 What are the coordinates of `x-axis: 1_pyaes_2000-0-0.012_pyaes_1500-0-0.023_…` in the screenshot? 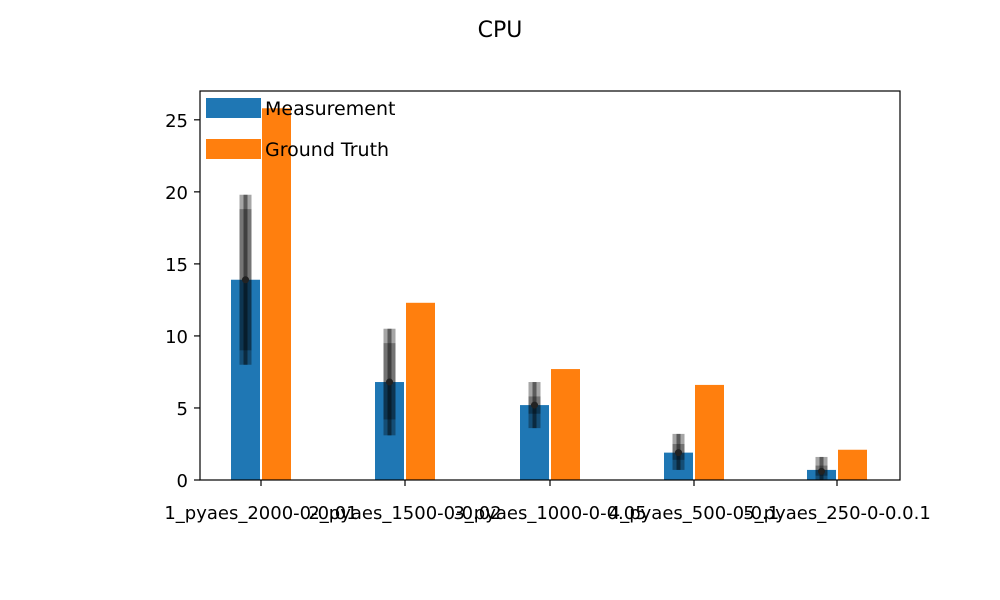 It's located at (547, 502).